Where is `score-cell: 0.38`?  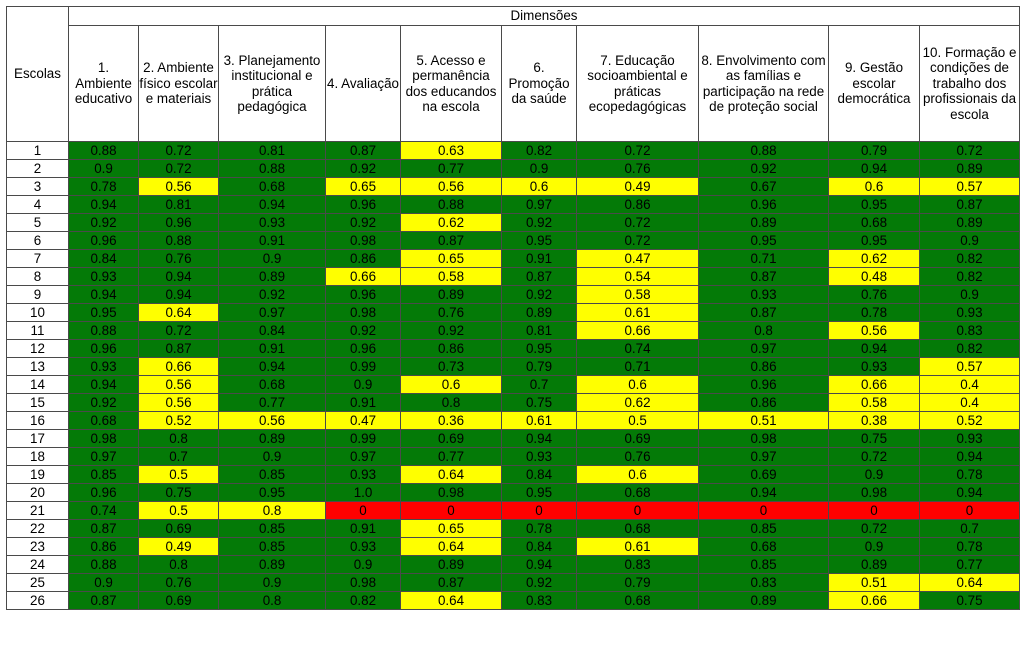 score-cell: 0.38 is located at coordinates (874, 420).